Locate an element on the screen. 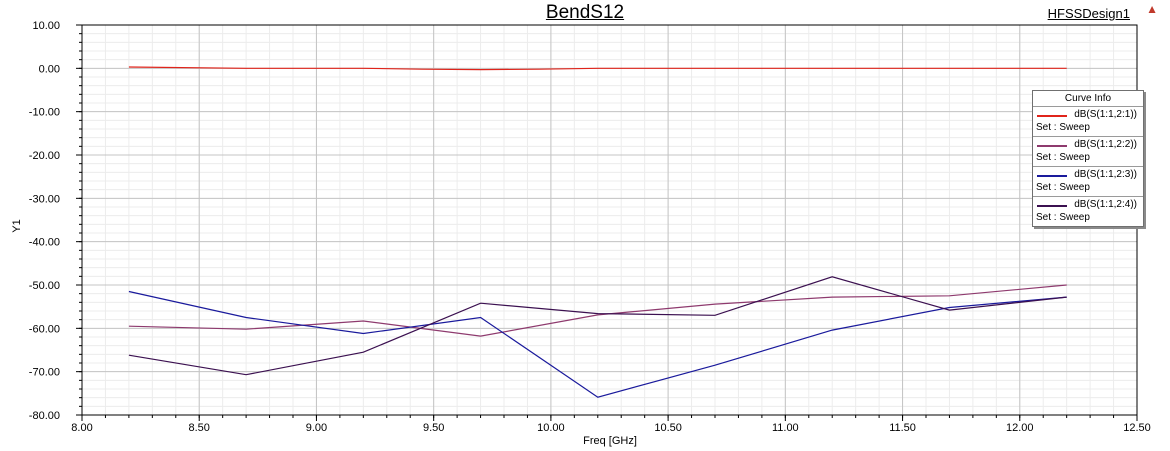  y-tick-label: -10.00 is located at coordinates (44, 113).